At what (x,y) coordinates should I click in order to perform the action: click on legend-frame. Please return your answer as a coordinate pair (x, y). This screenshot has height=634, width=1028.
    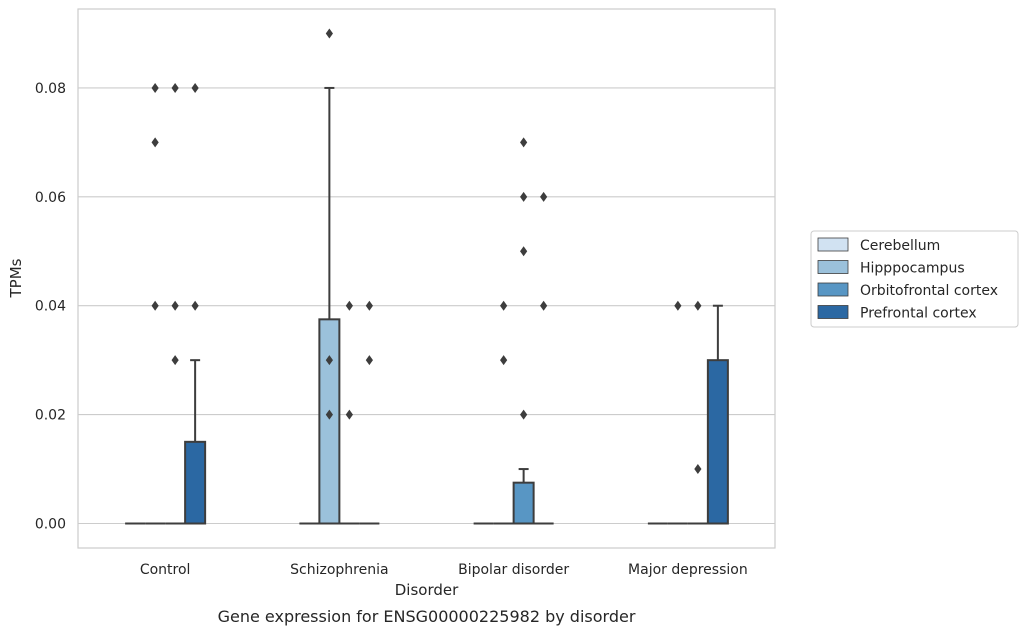
    Looking at the image, I should click on (914, 279).